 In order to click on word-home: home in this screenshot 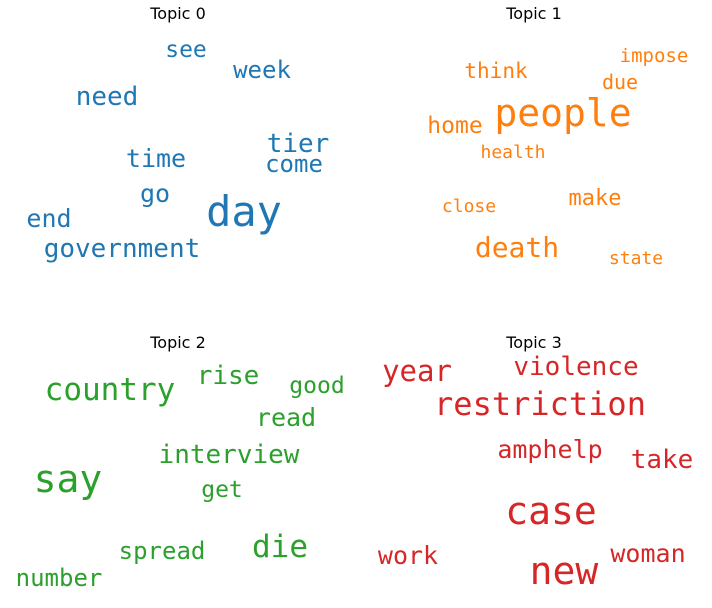, I will do `click(454, 126)`.